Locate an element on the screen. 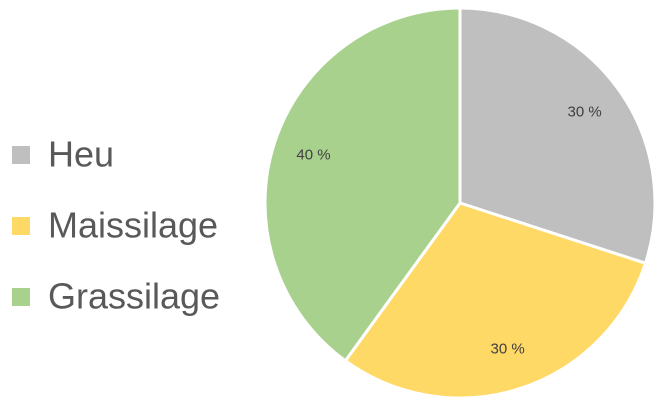  legend-label: Grassilage is located at coordinates (134, 296).